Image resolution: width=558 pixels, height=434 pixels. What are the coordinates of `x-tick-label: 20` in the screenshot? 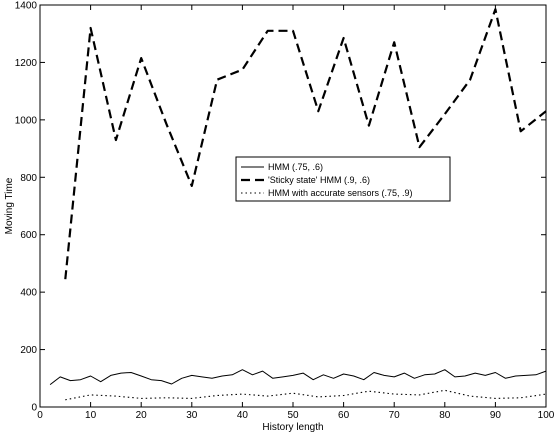 It's located at (142, 415).